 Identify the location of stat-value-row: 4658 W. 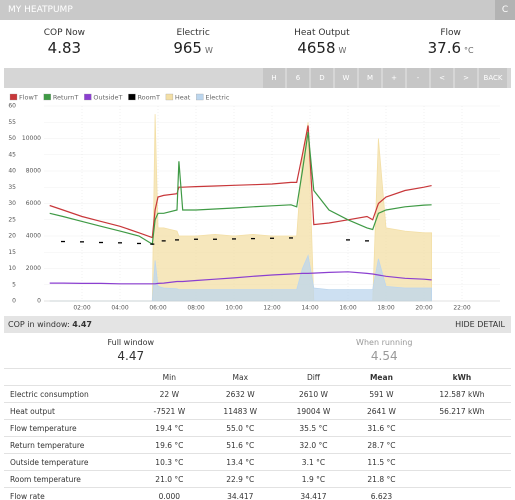
(322, 47).